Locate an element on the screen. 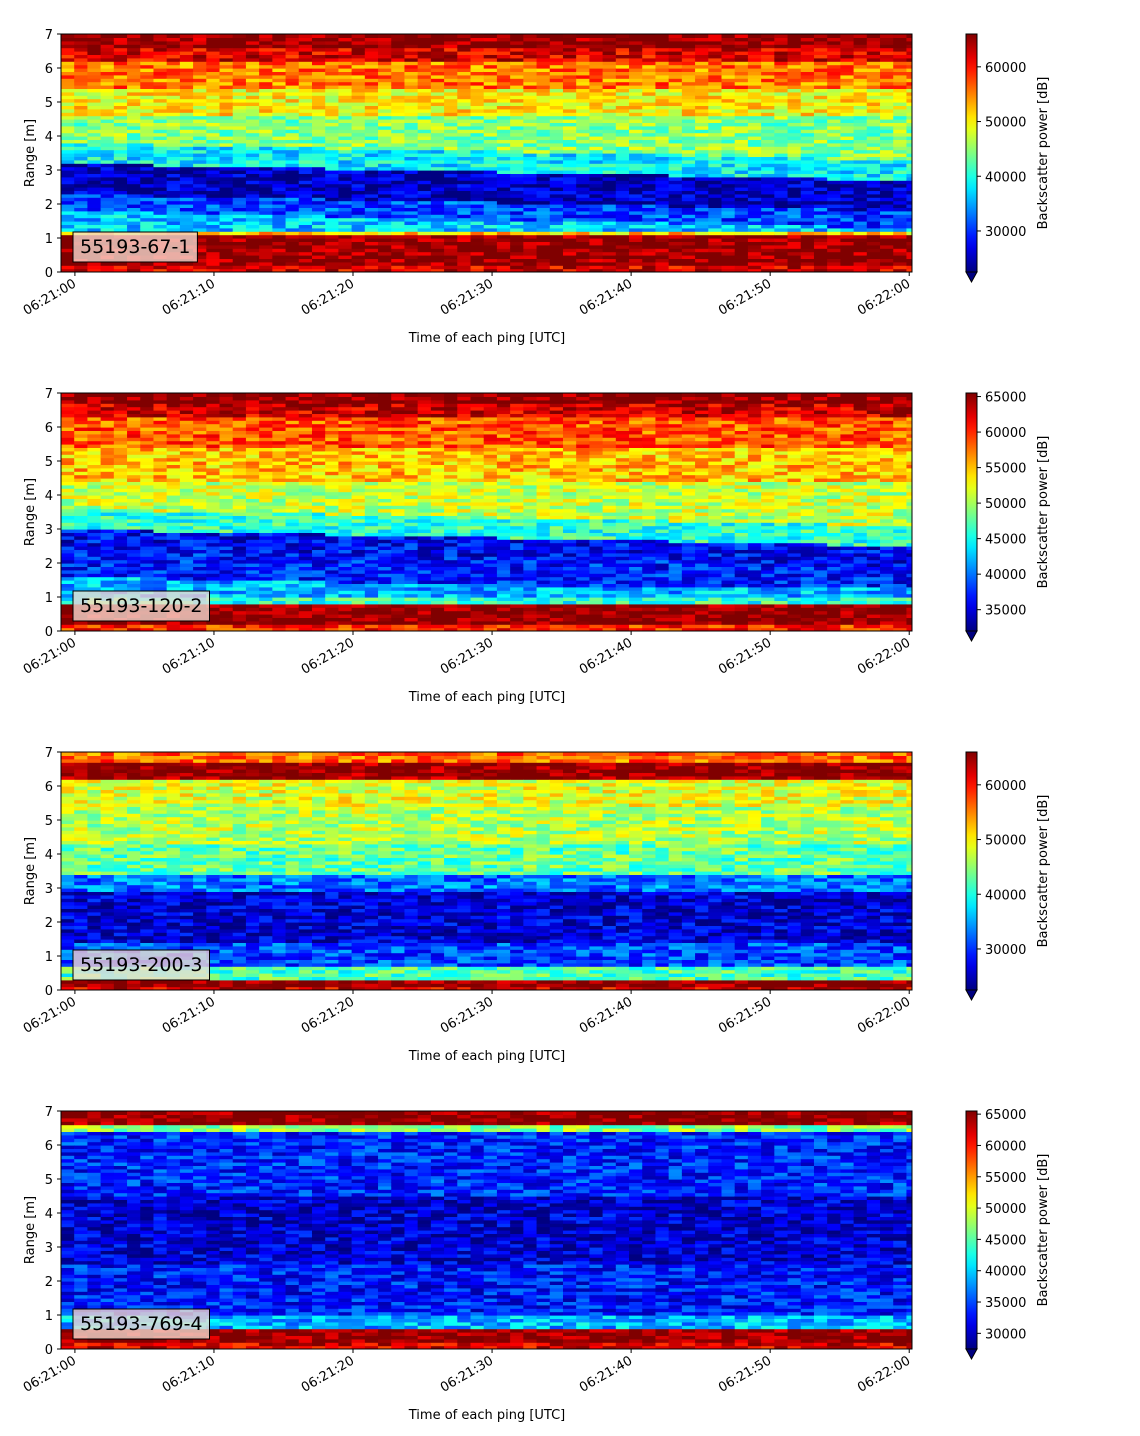  panel-label: 55193-769-4 is located at coordinates (141, 1324).